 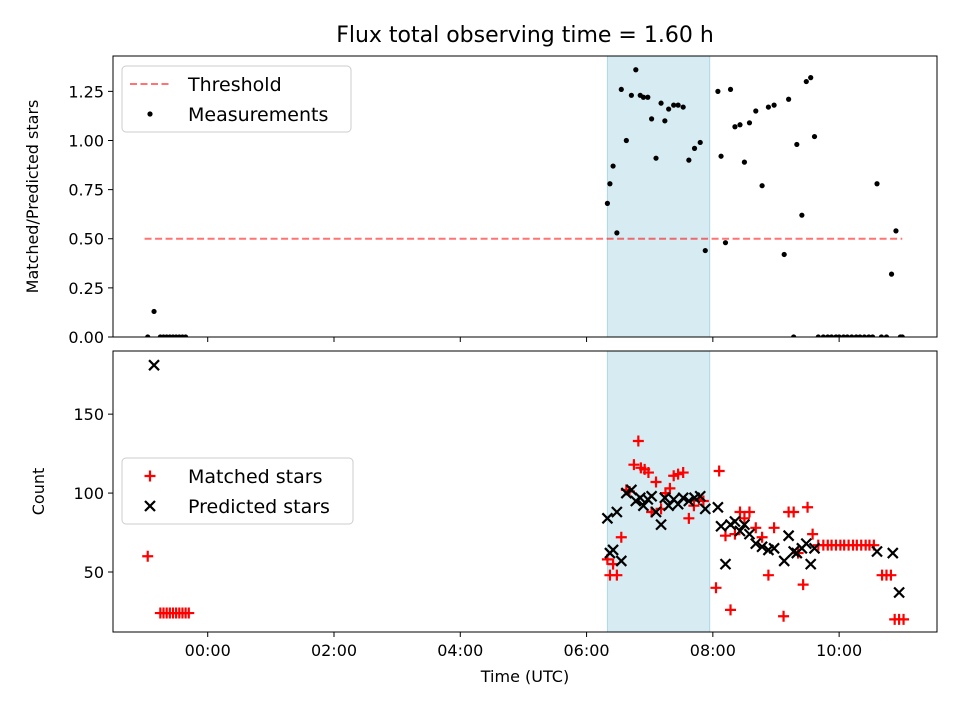 What do you see at coordinates (237, 491) in the screenshot?
I see `legend: Matched stars Predicted stars` at bounding box center [237, 491].